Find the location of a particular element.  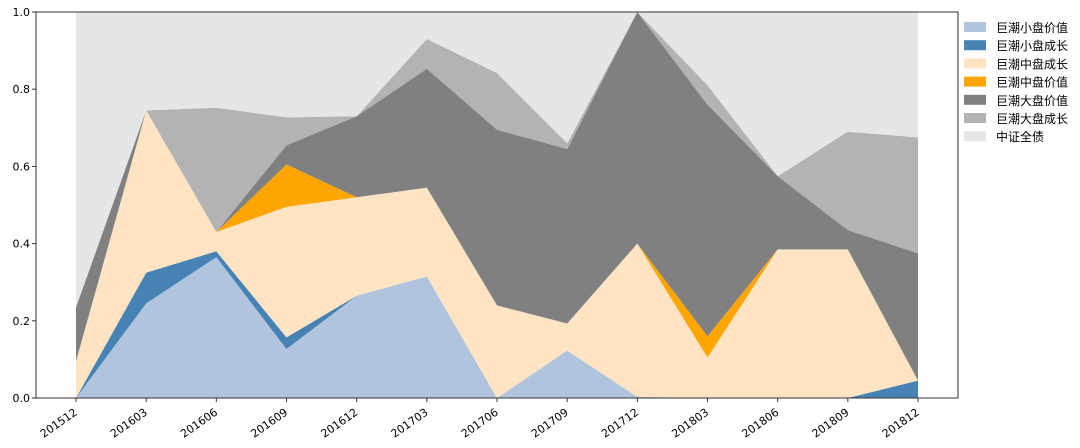

legend-item: 巨潮大盘成长 is located at coordinates (1016, 118).